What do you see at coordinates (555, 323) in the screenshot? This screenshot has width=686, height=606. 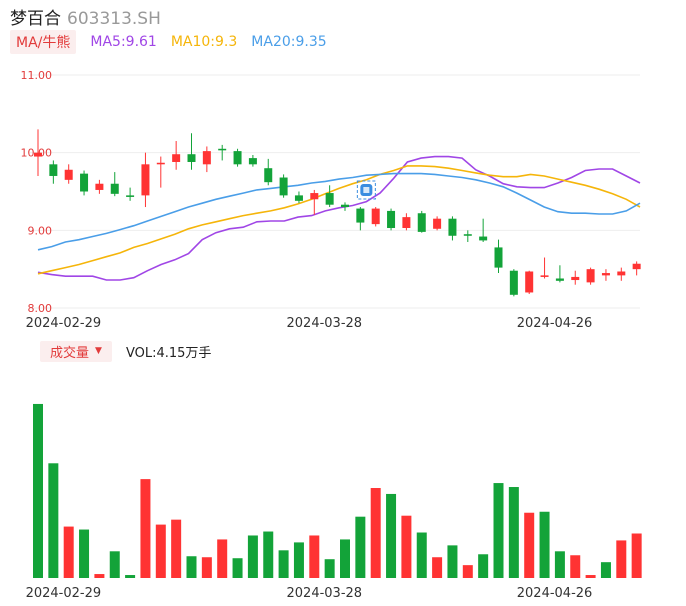 I see `price-x-label: 2024-04-26` at bounding box center [555, 323].